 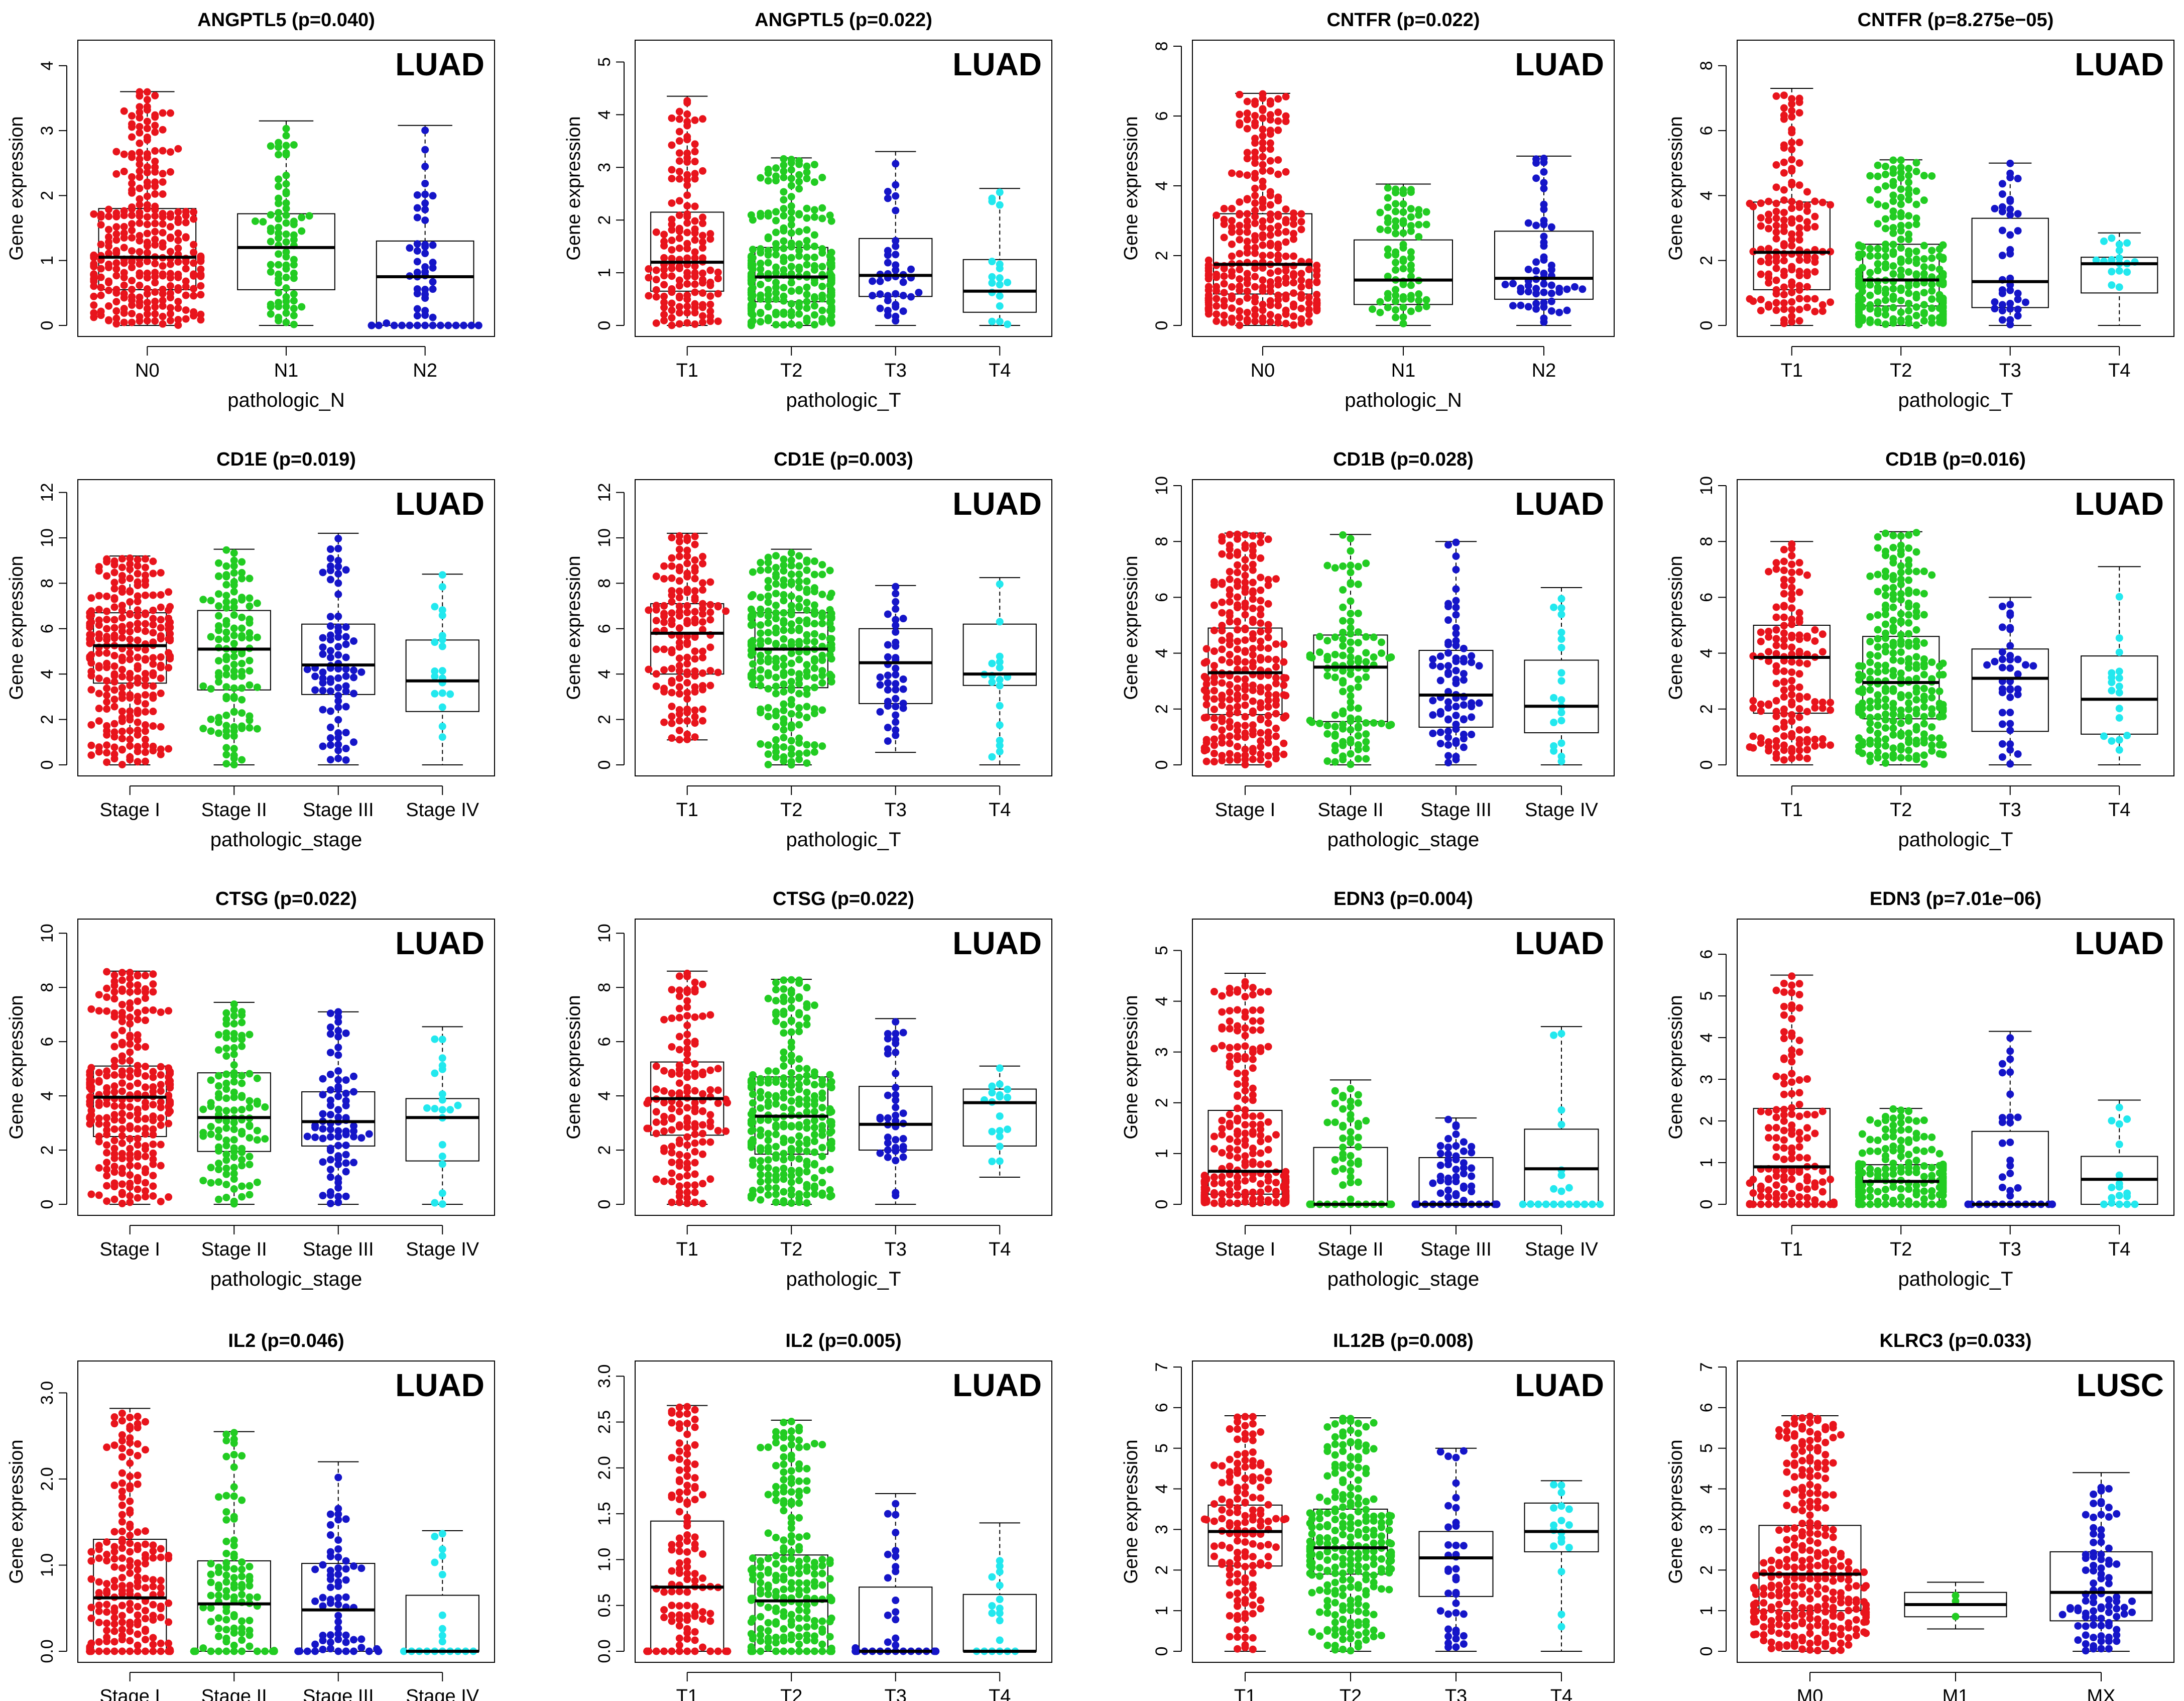 What do you see at coordinates (425, 371) in the screenshot?
I see `x-tick-label: N2` at bounding box center [425, 371].